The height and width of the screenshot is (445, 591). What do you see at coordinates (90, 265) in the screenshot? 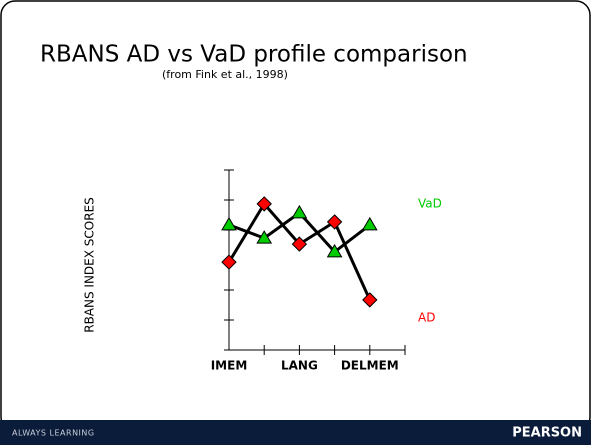
I see `y-axis-label: RBANS INDEX SCORES` at bounding box center [90, 265].